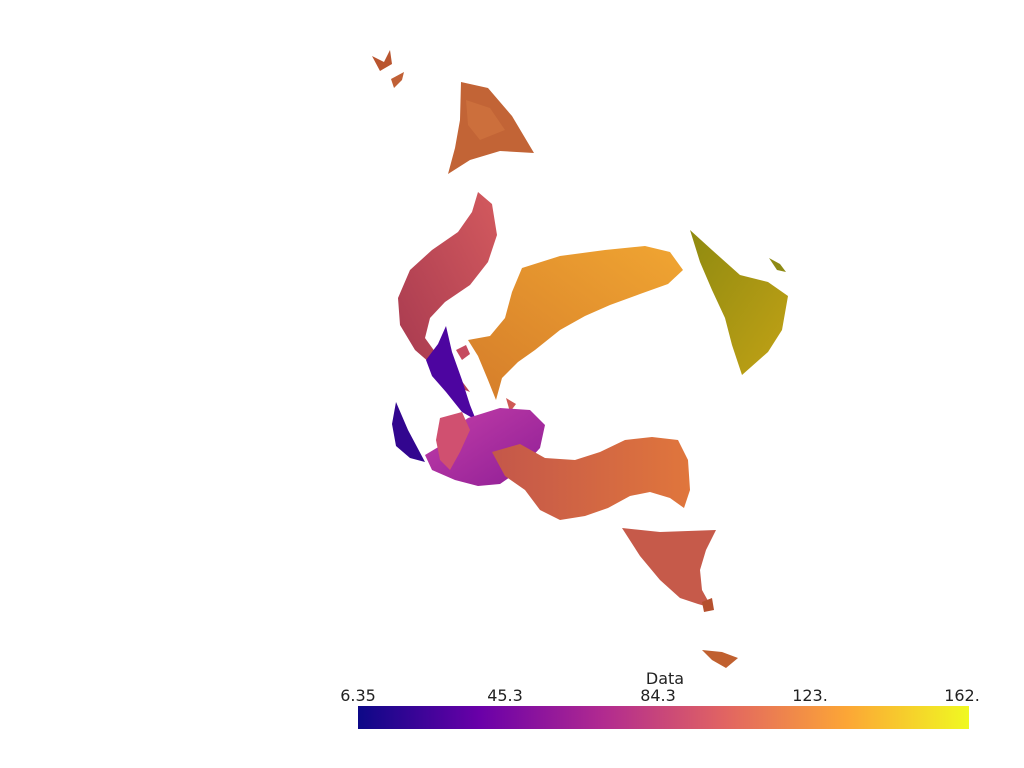 This screenshot has height=768, width=1024. What do you see at coordinates (447, 292) in the screenshot?
I see `surface-rose-ribbon` at bounding box center [447, 292].